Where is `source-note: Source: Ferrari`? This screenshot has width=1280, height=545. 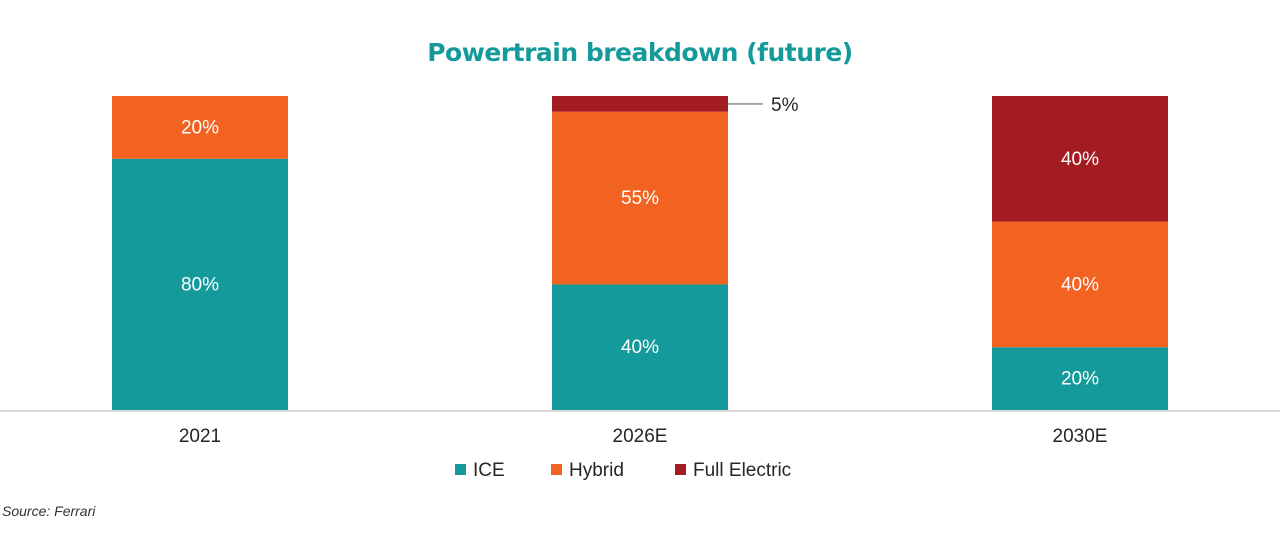
source-note: Source: Ferrari is located at coordinates (49, 511).